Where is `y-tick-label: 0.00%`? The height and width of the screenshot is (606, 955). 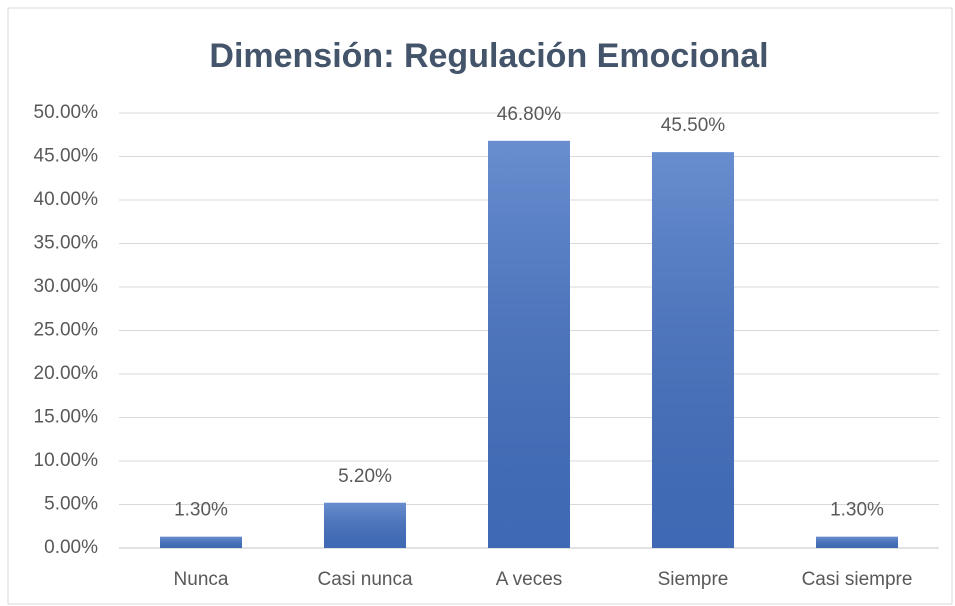
y-tick-label: 0.00% is located at coordinates (71, 547).